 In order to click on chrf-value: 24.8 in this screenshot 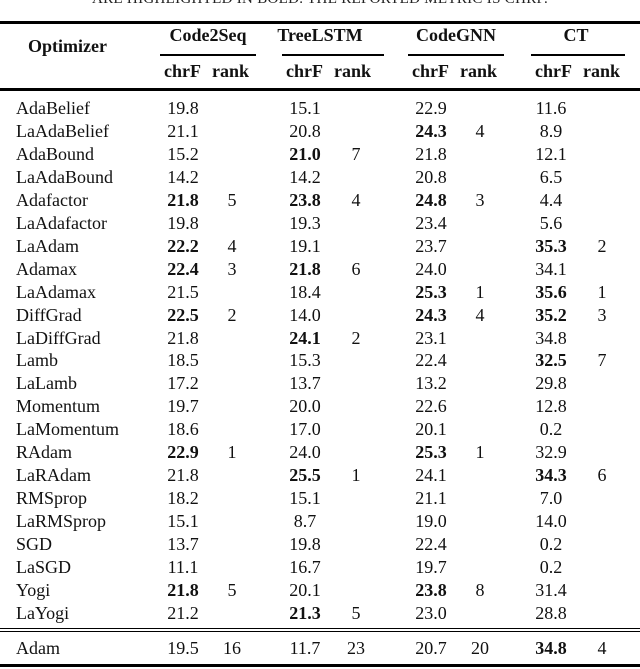, I will do `click(431, 199)`.